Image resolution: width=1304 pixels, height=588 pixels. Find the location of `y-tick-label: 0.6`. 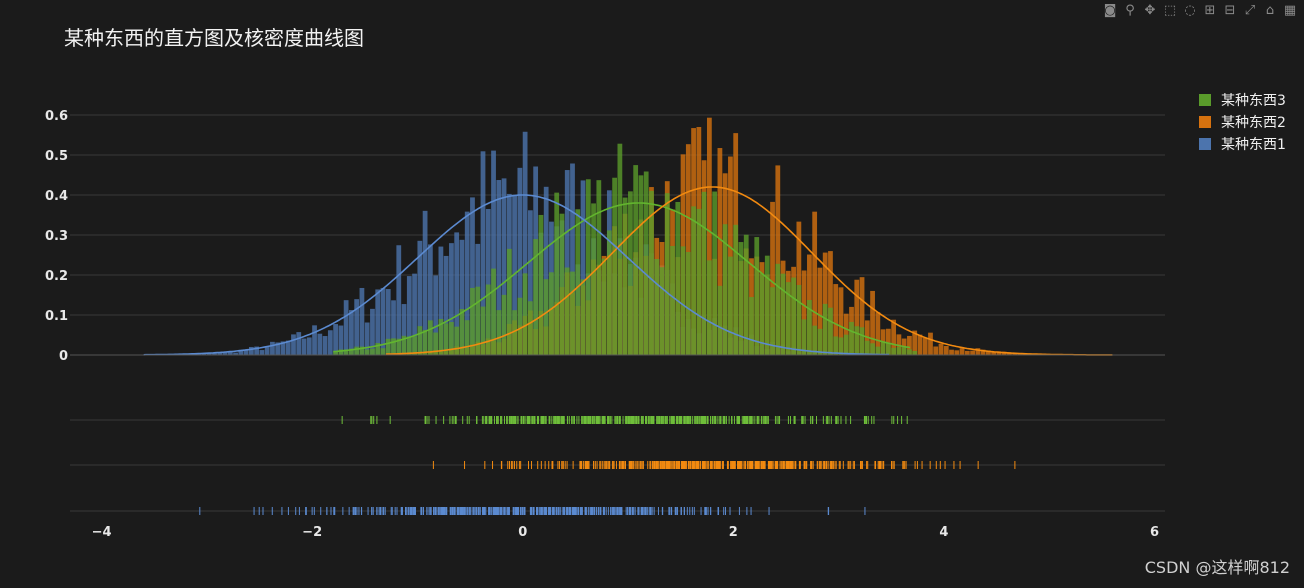

y-tick-label: 0.6 is located at coordinates (56, 116).